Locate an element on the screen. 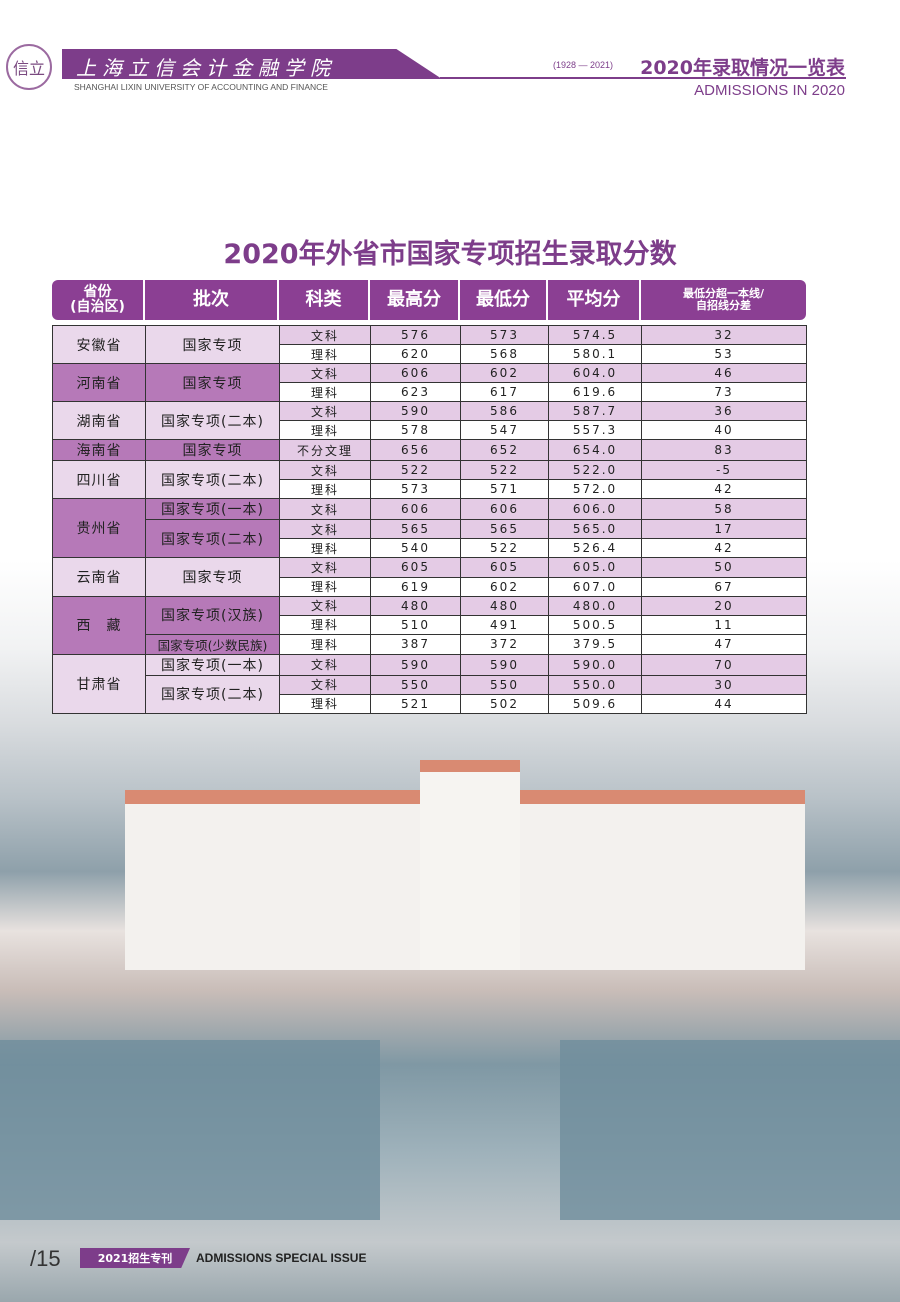 The image size is (900, 1302). avg-score-cell: 580.1 is located at coordinates (595, 354).